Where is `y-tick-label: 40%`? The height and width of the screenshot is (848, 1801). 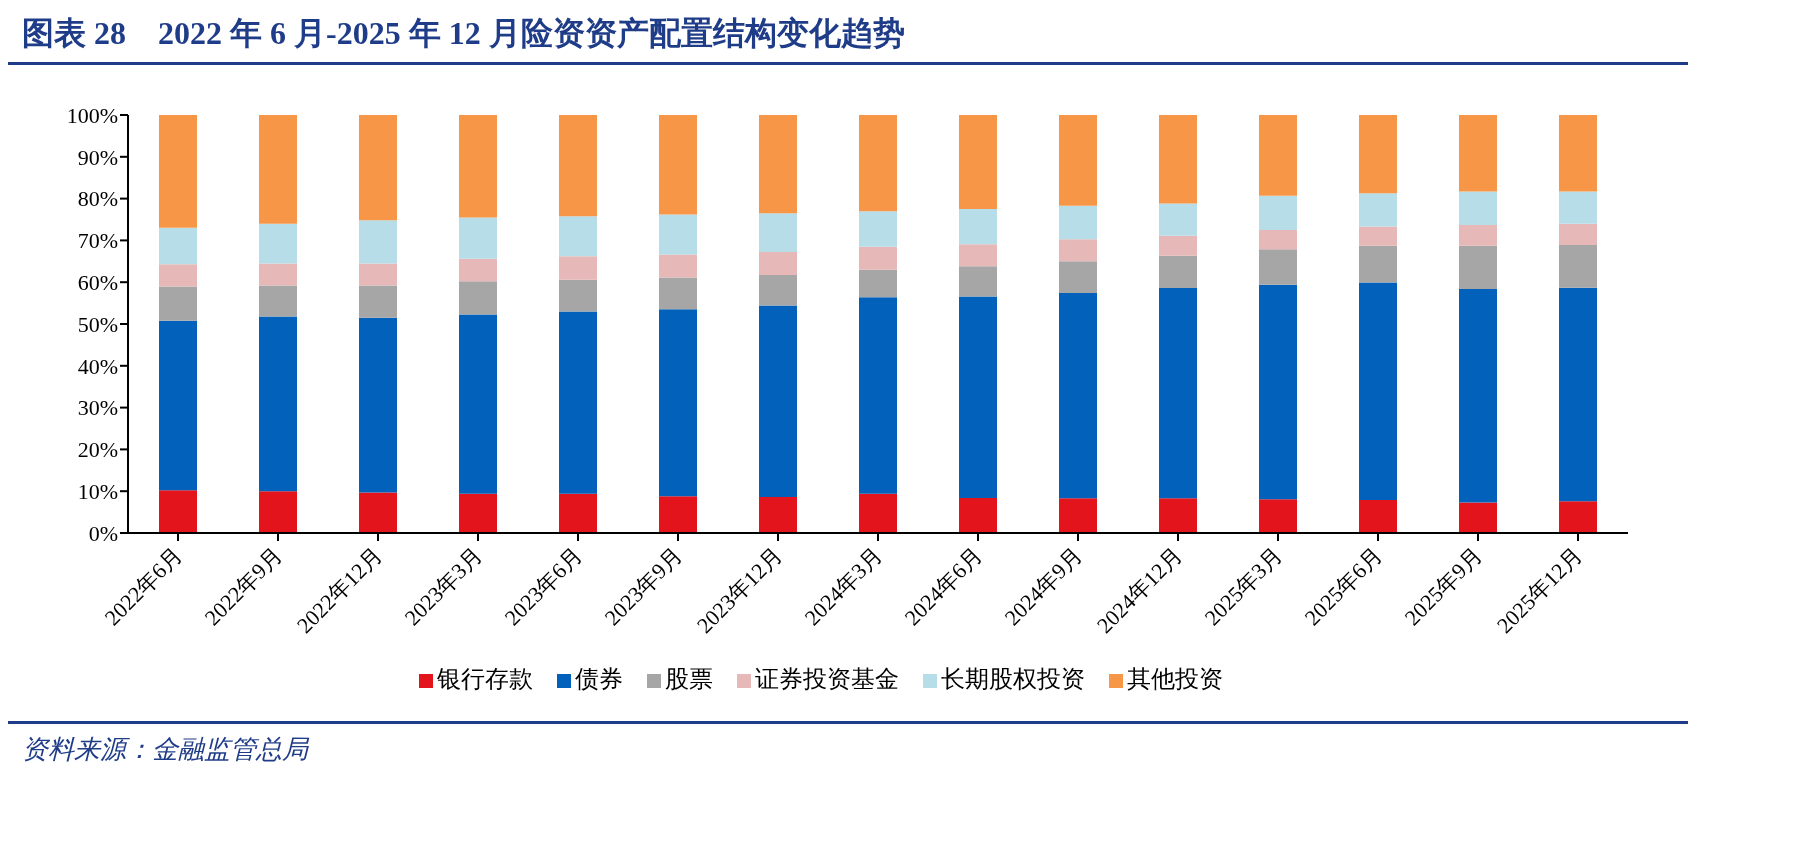 y-tick-label: 40% is located at coordinates (97, 366).